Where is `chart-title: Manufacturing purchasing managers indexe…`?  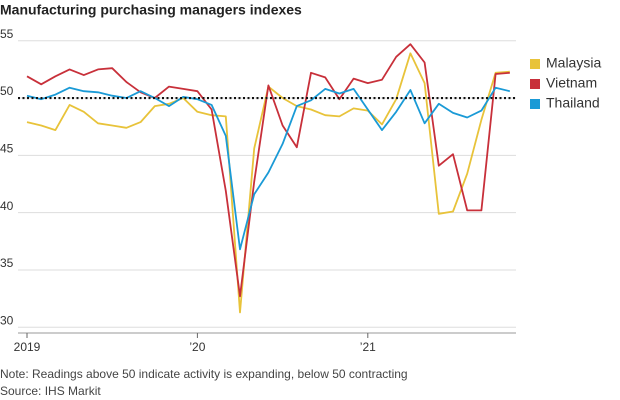
chart-title: Manufacturing purchasing managers indexe… is located at coordinates (151, 10).